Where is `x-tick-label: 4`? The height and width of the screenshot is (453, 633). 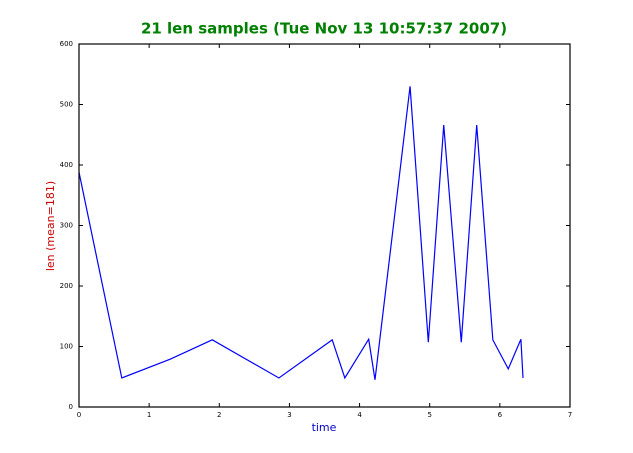 x-tick-label: 4 is located at coordinates (359, 415).